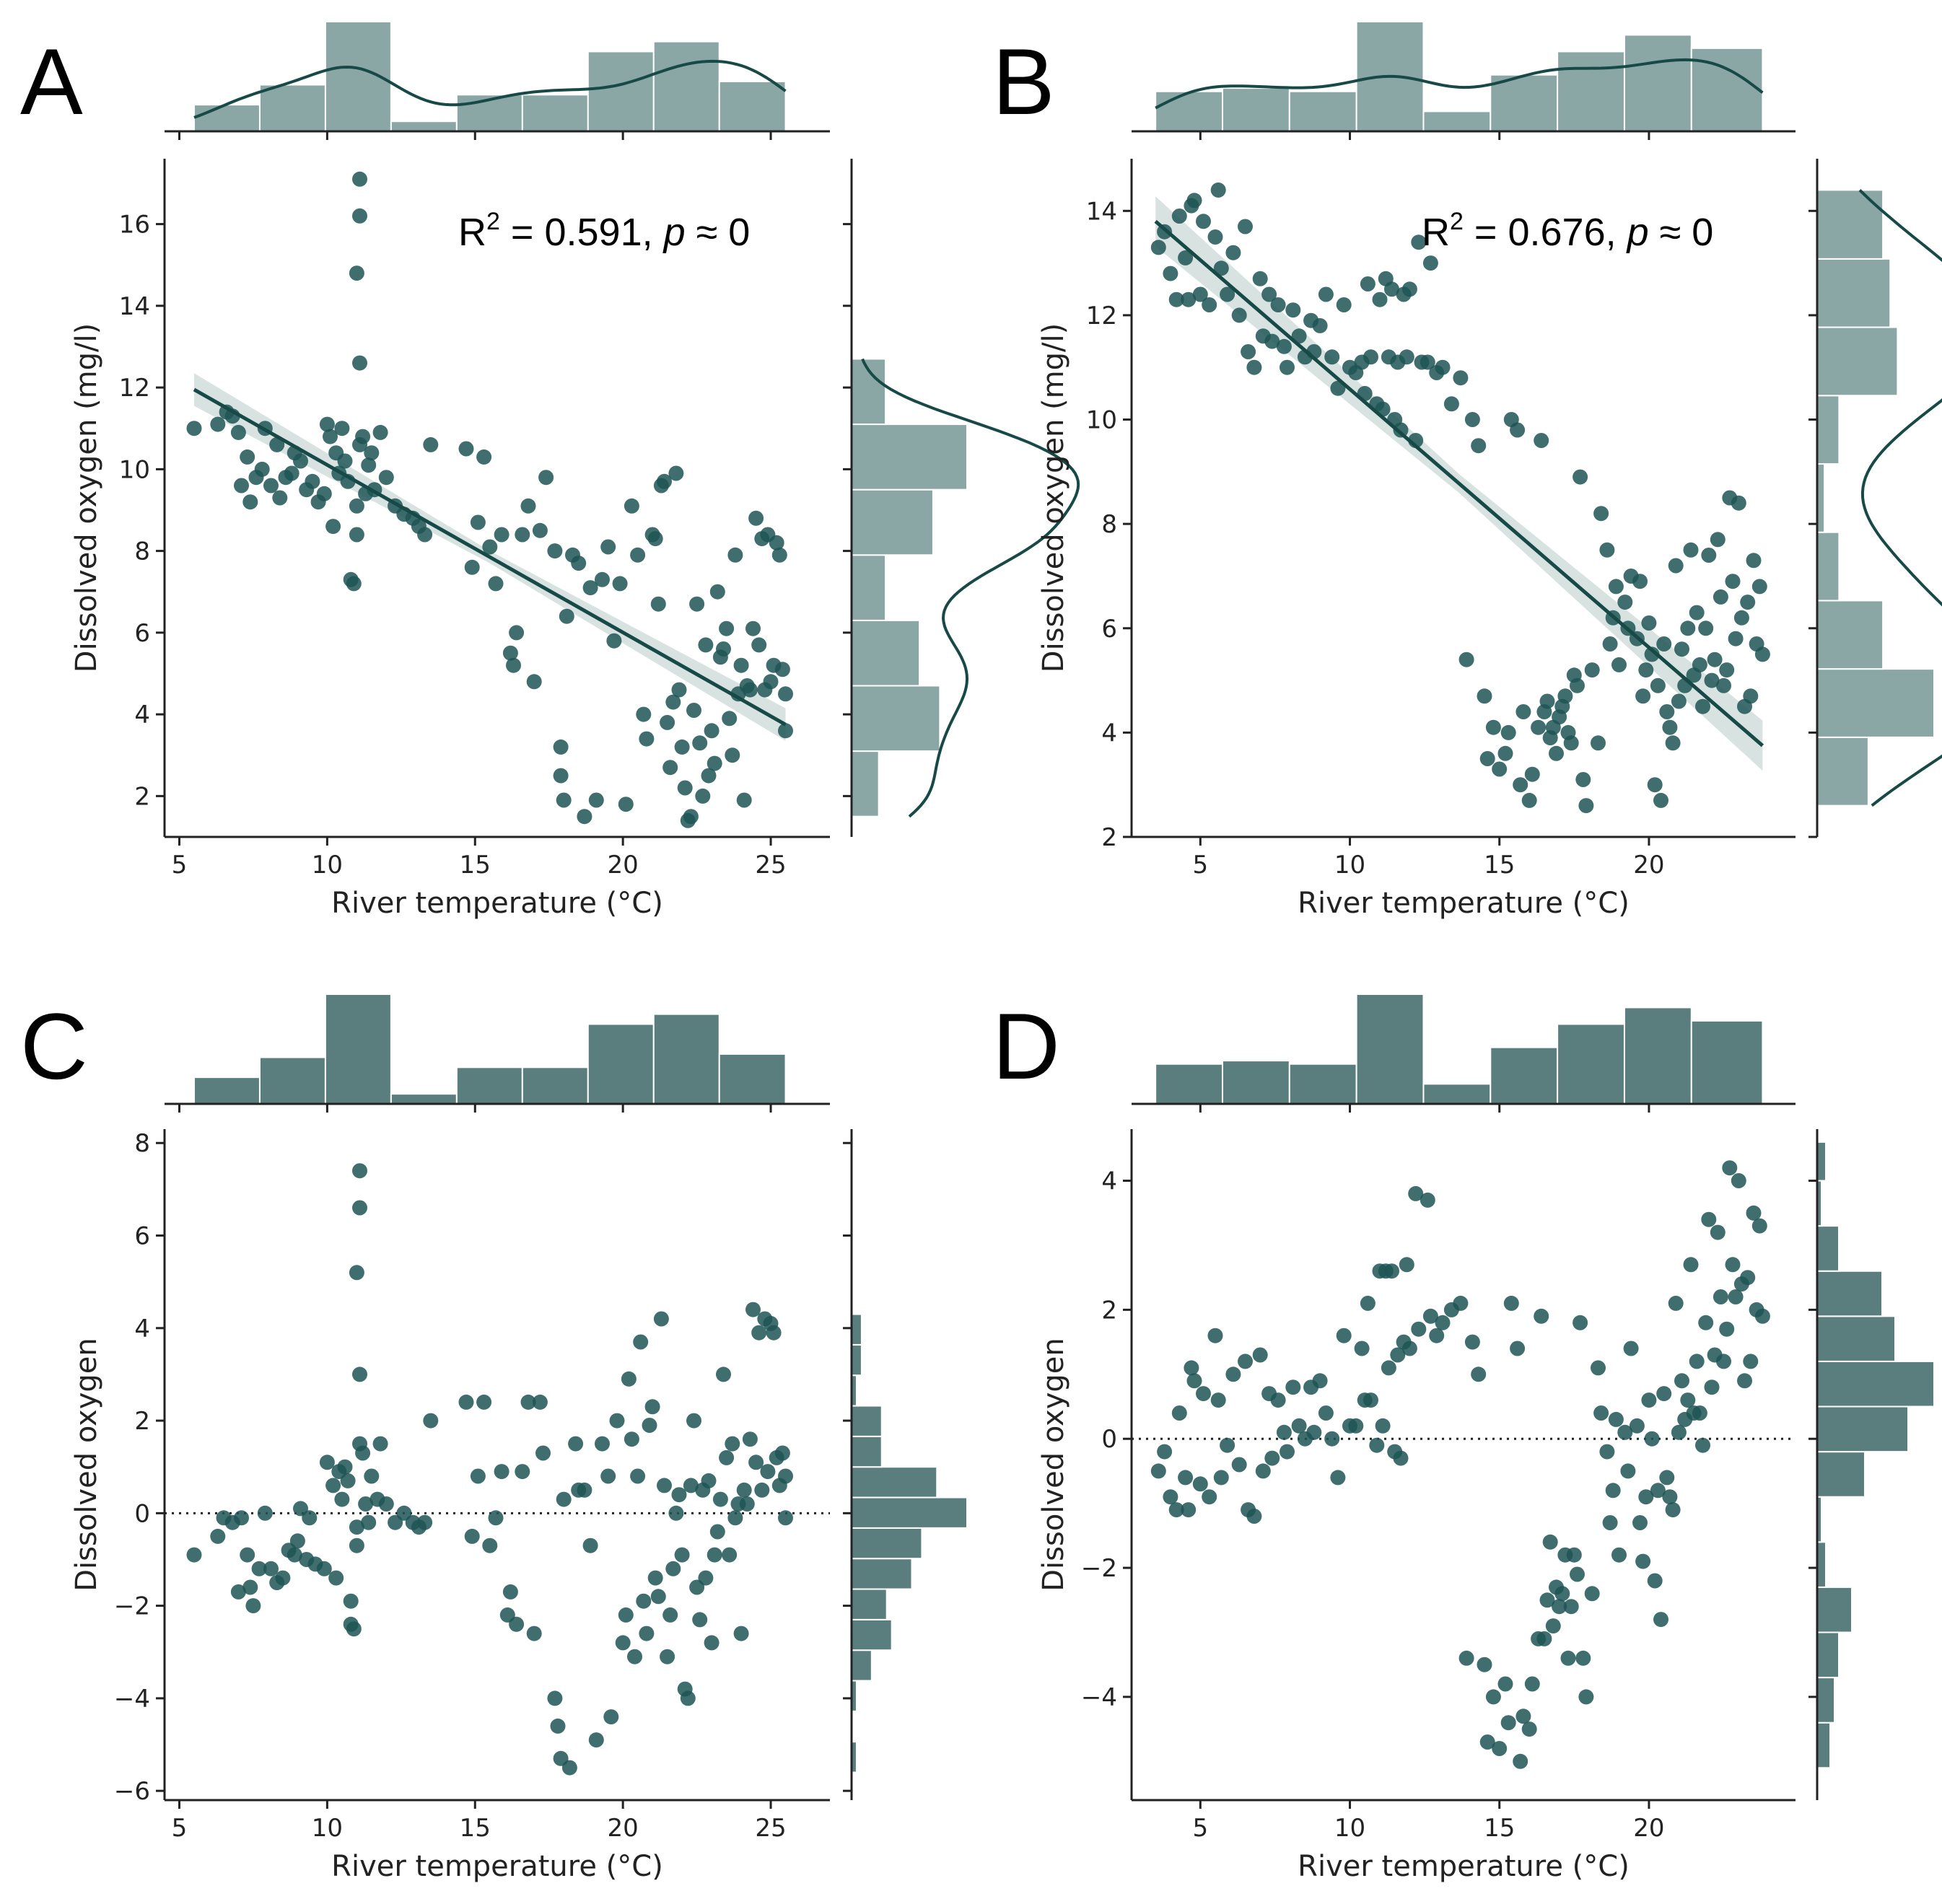 This screenshot has width=1942, height=1904. What do you see at coordinates (1460, 1464) in the screenshot?
I see `scatter-points` at bounding box center [1460, 1464].